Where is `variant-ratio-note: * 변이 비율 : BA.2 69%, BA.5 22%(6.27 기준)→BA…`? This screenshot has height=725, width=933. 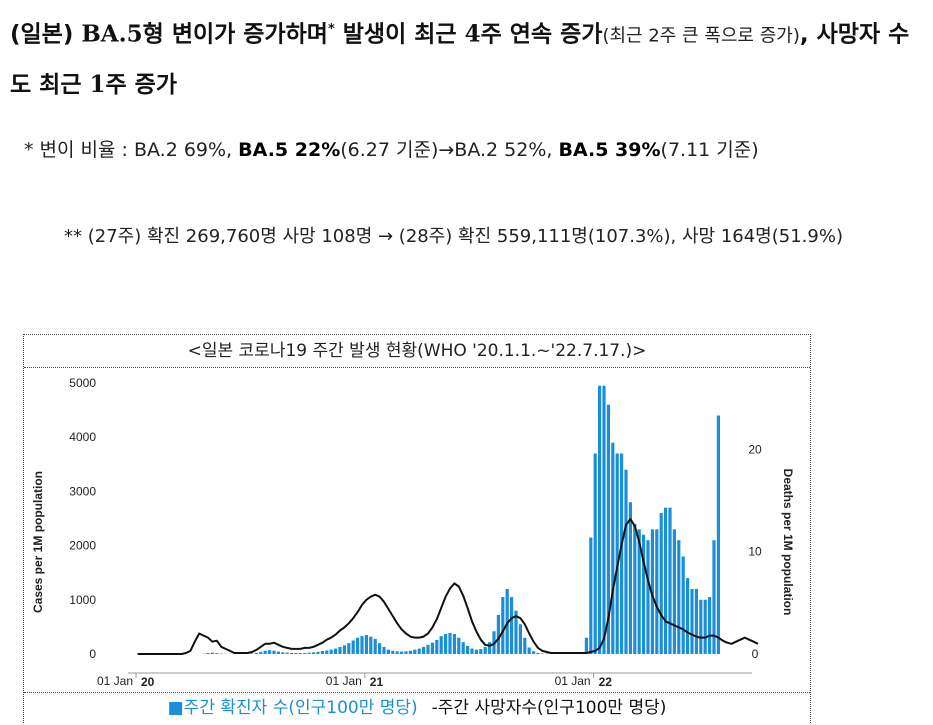
variant-ratio-note: * 변이 비율 : BA.2 69%, BA.5 22%(6.27 기준)→BA… is located at coordinates (474, 150).